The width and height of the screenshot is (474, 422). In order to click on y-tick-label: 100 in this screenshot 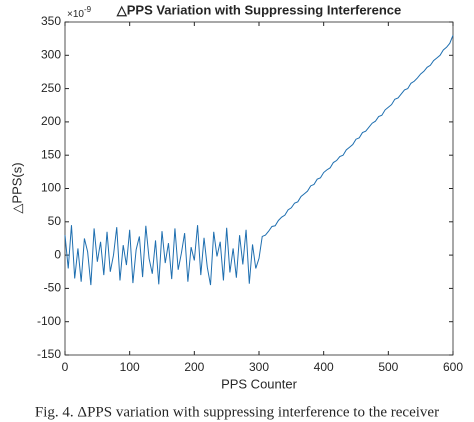, I will do `click(51, 188)`.